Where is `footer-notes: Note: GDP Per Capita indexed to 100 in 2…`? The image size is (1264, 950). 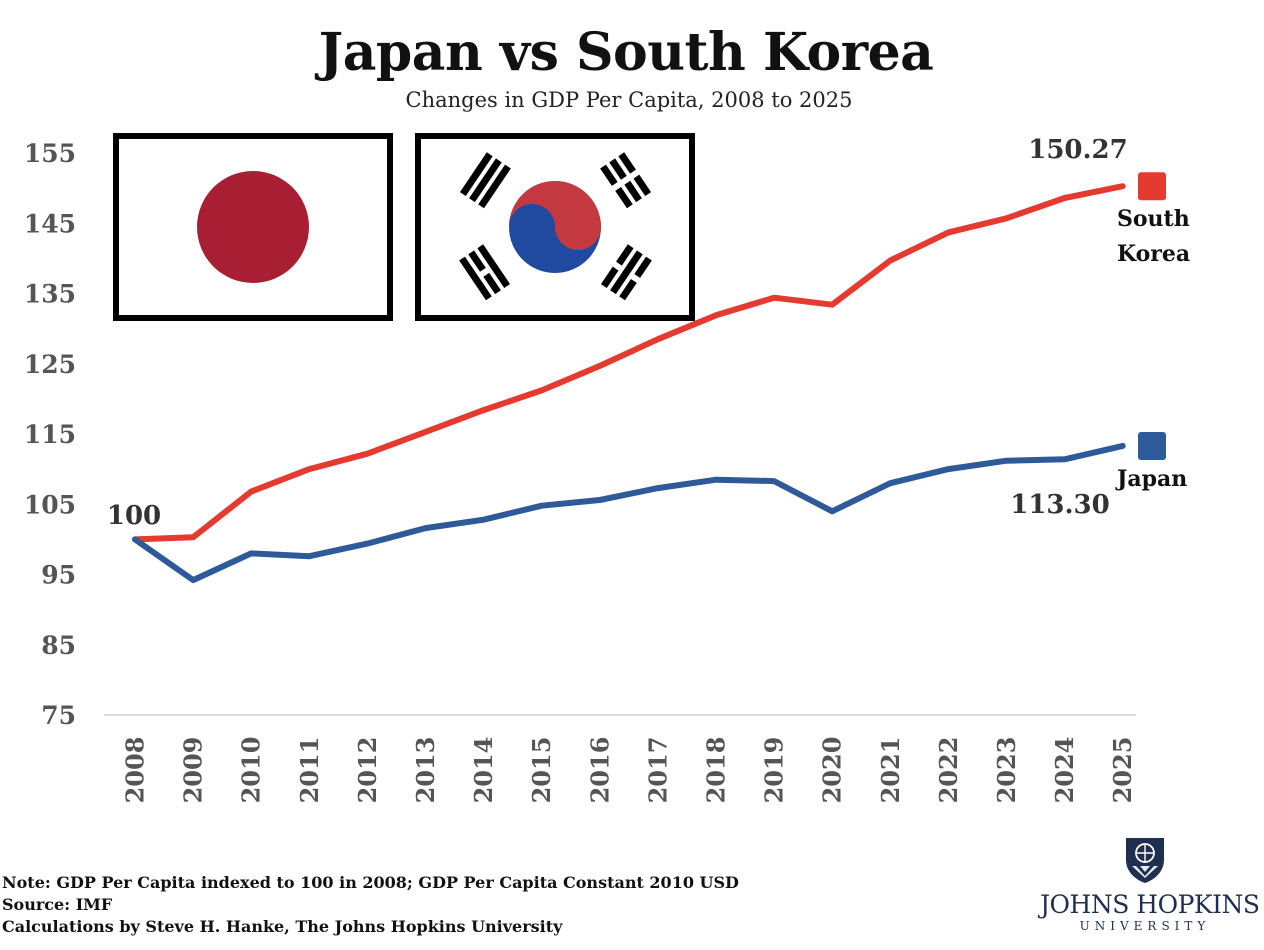 footer-notes: Note: GDP Per Capita indexed to 100 in 2… is located at coordinates (370, 905).